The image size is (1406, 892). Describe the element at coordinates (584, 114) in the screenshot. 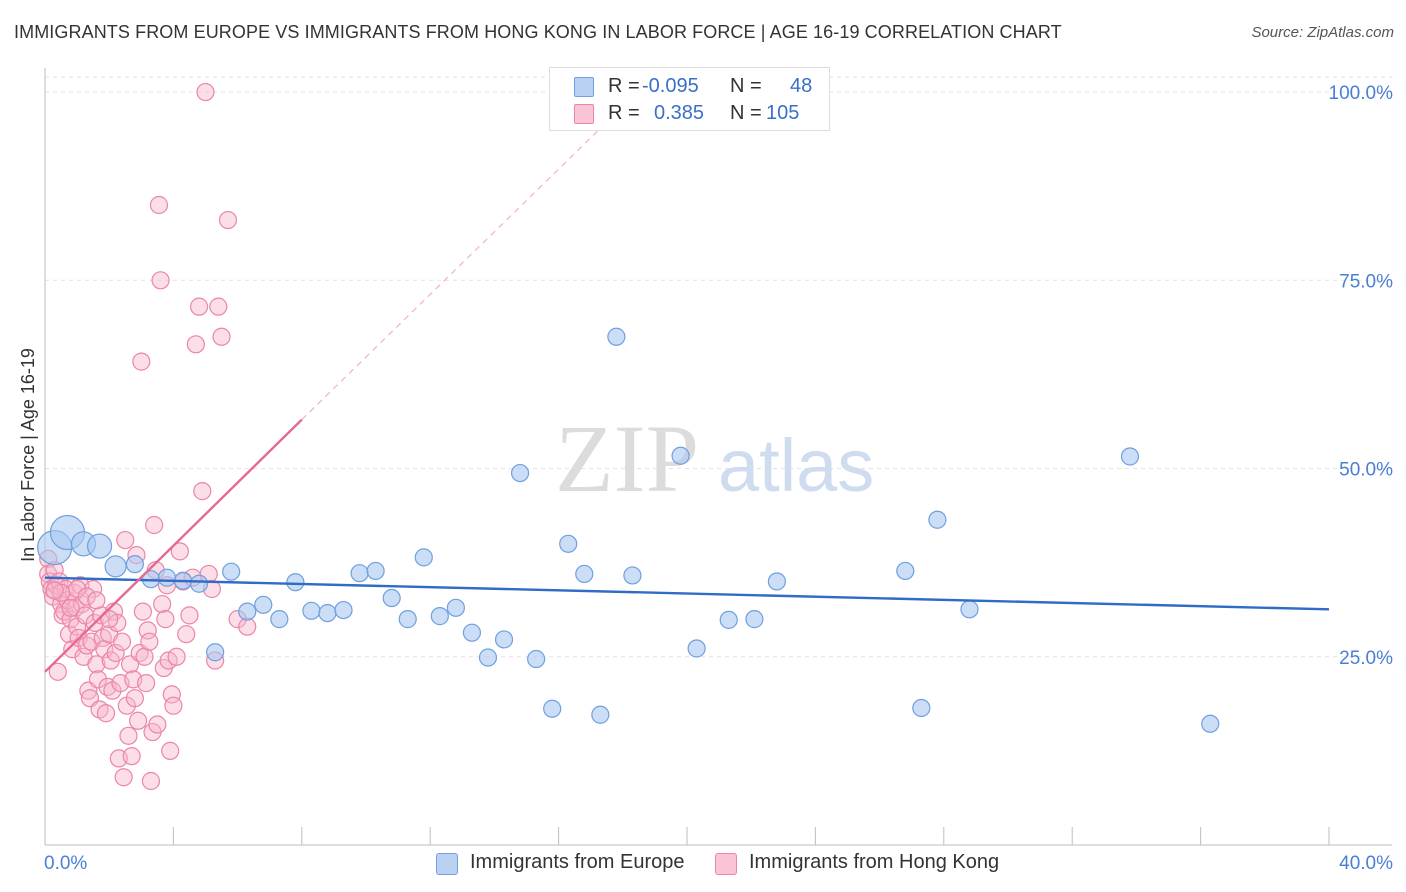

I see `legend-swatch-hongkong` at that location.